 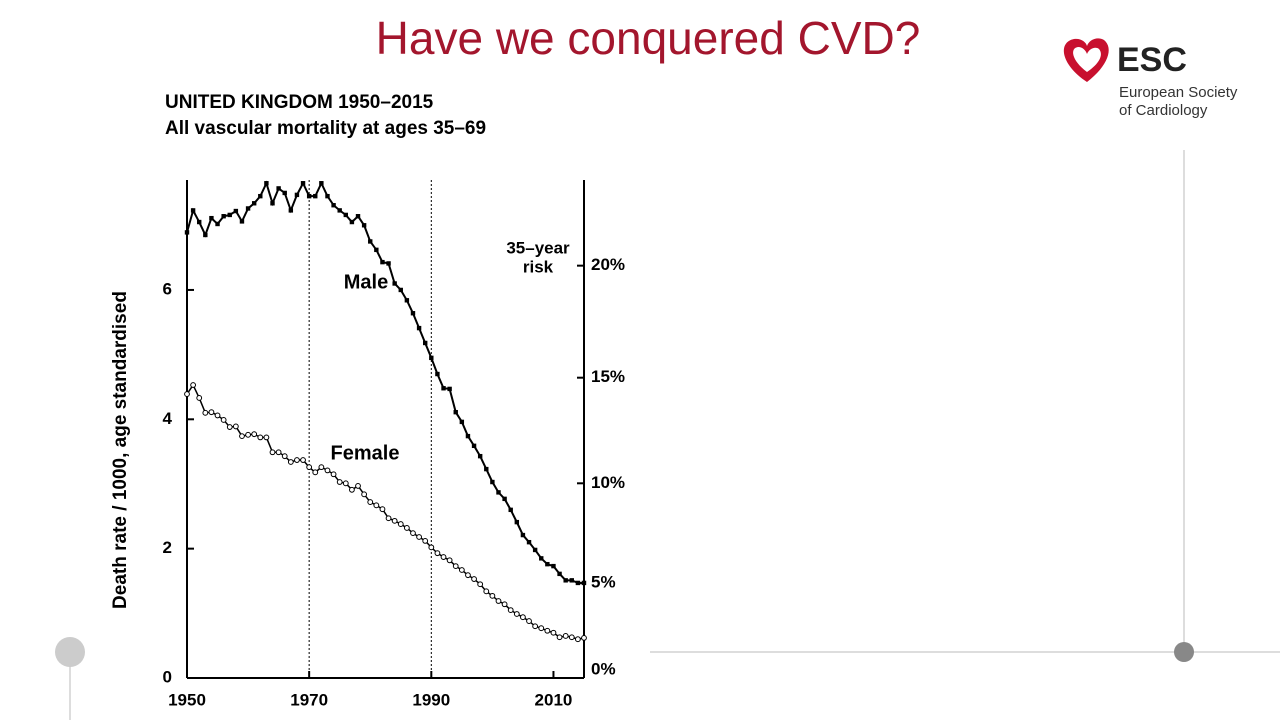 What do you see at coordinates (187, 699) in the screenshot?
I see `x-tick-label: 1950` at bounding box center [187, 699].